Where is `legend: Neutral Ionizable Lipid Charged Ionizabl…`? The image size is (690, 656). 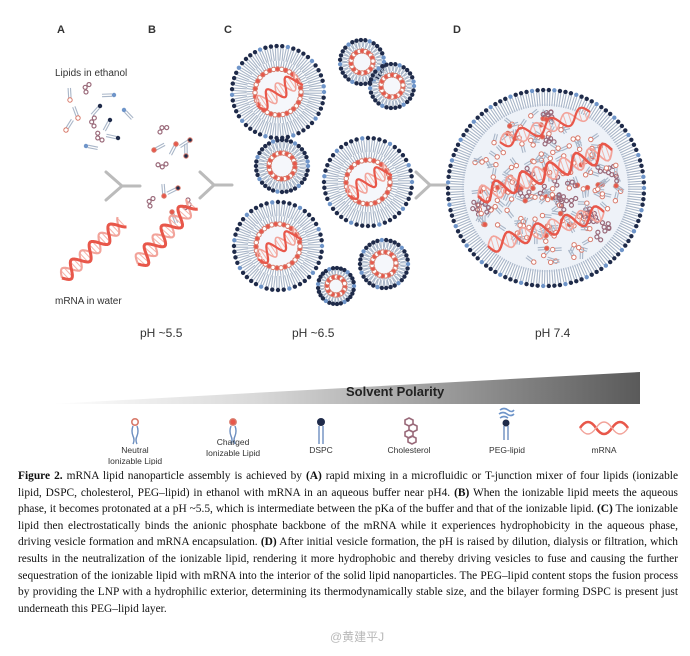 legend: Neutral Ionizable Lipid Charged Ionizabl… is located at coordinates (369, 436).